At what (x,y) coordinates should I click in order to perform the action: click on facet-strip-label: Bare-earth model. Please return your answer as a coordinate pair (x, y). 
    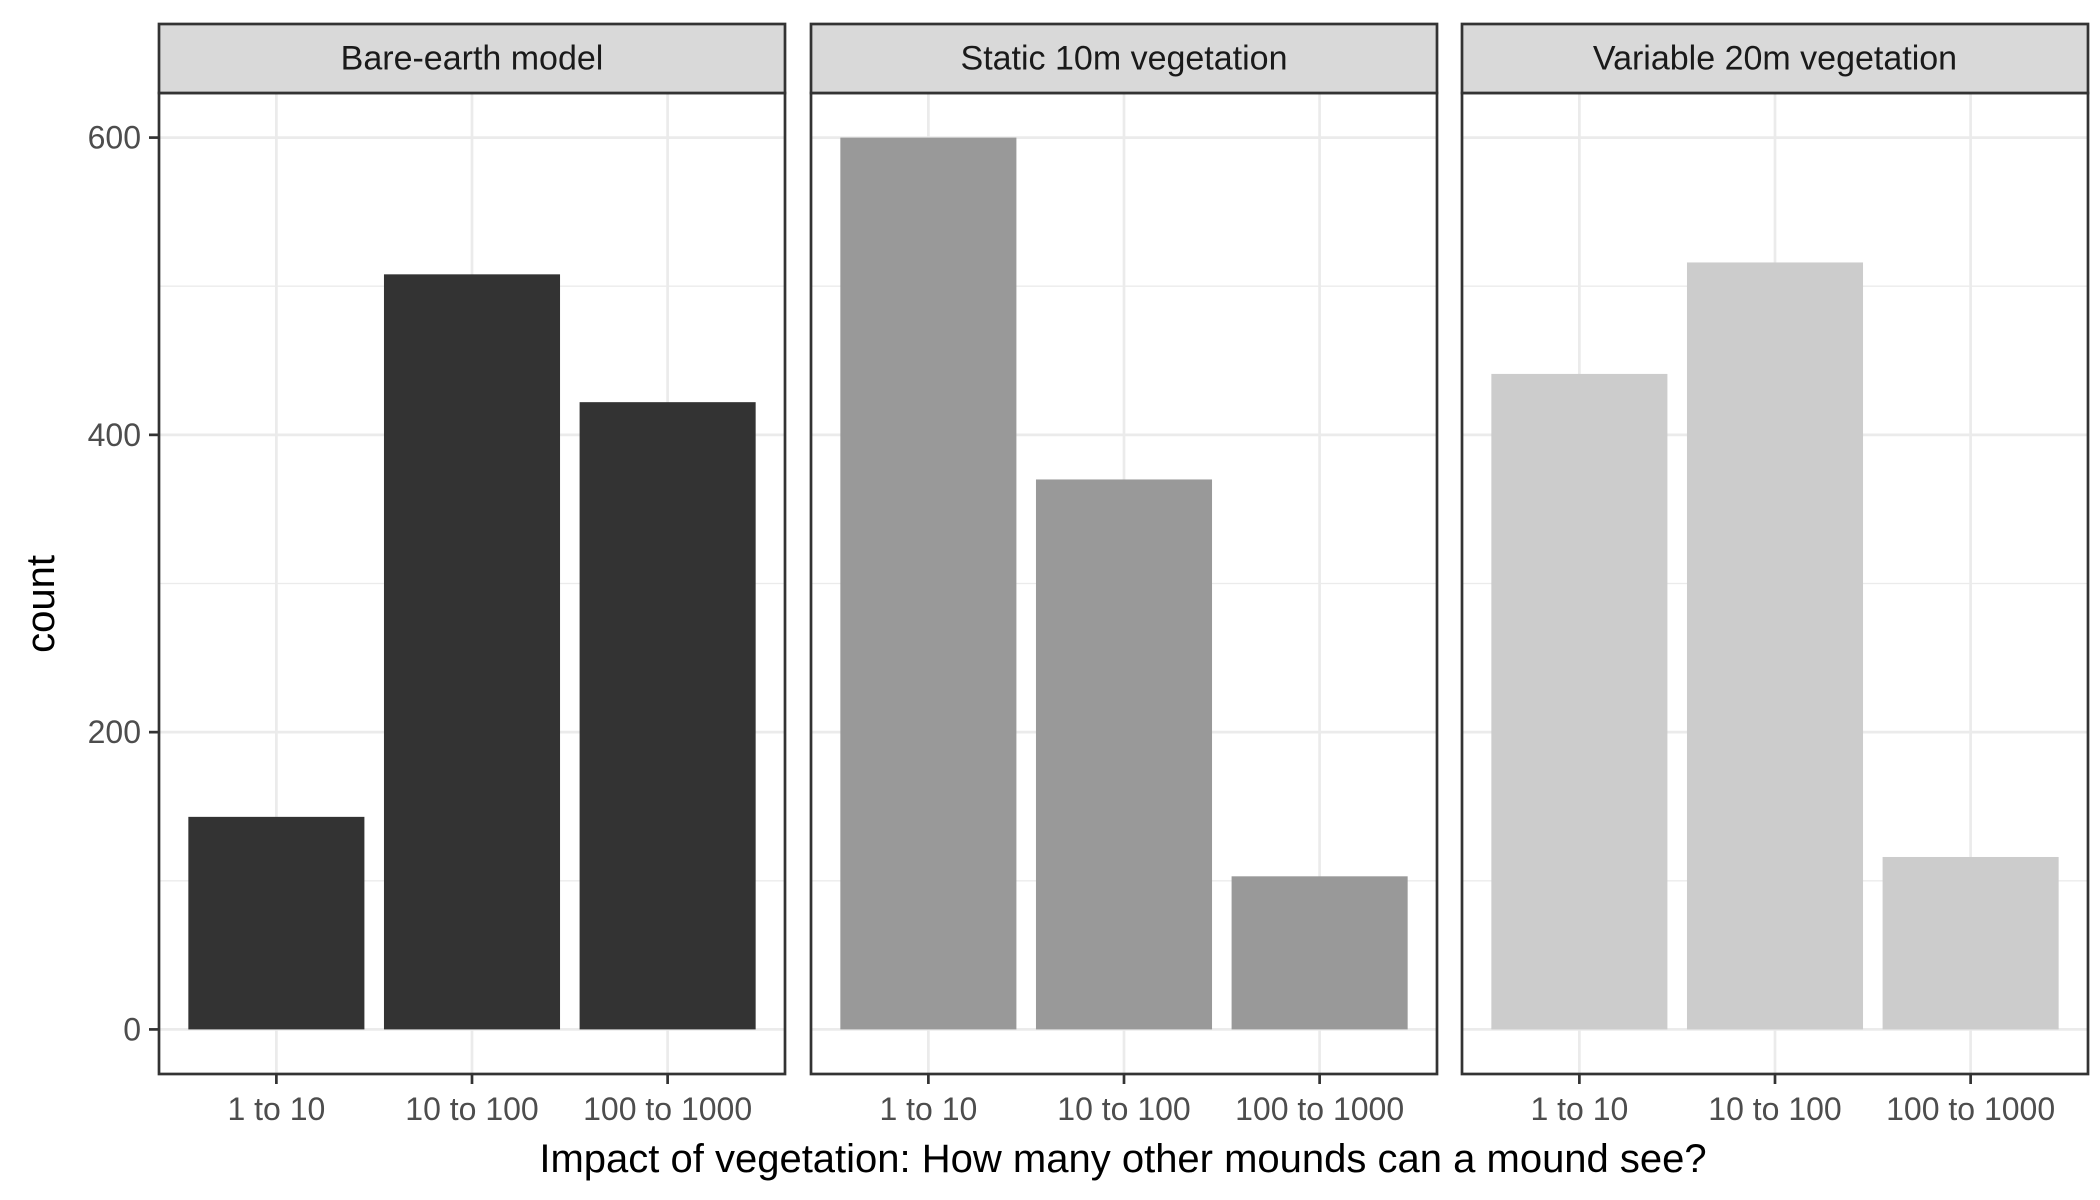
    Looking at the image, I should click on (472, 59).